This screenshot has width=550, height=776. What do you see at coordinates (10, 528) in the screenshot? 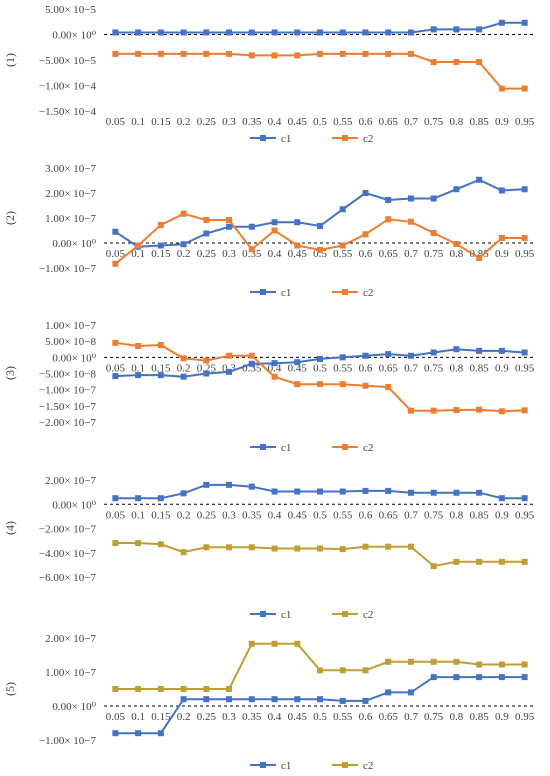
I see `panel-label: (4)` at bounding box center [10, 528].